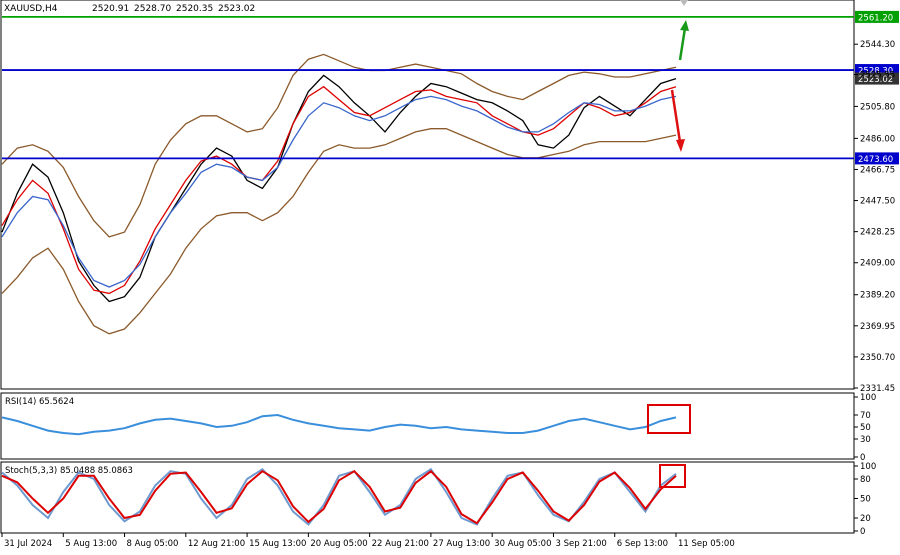 The height and width of the screenshot is (555, 900). I want to click on up-arrow-icon, so click(683, 40).